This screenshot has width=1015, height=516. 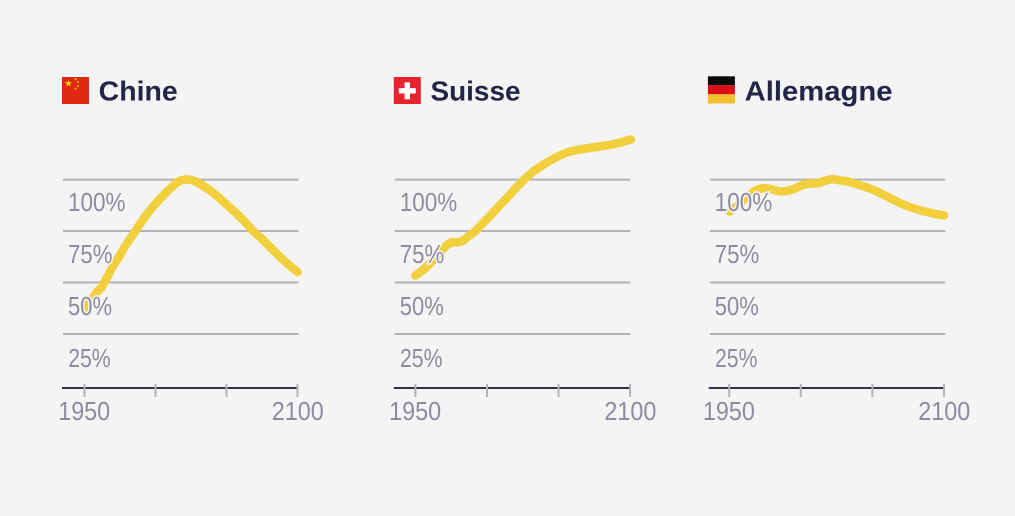 What do you see at coordinates (138, 91) in the screenshot?
I see `svg-text: Chine` at bounding box center [138, 91].